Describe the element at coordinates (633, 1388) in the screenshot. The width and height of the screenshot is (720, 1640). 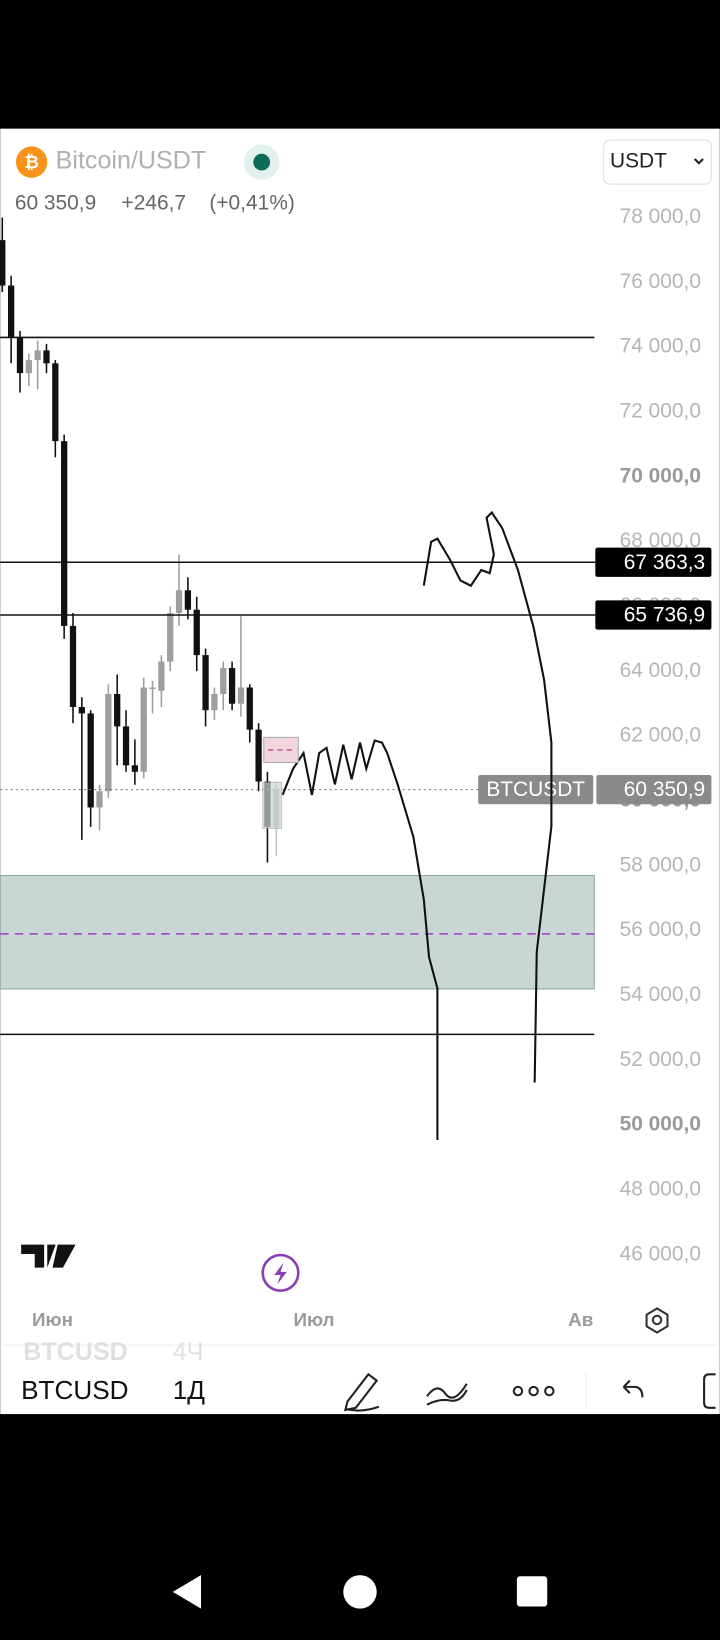
I see `undo-tool` at that location.